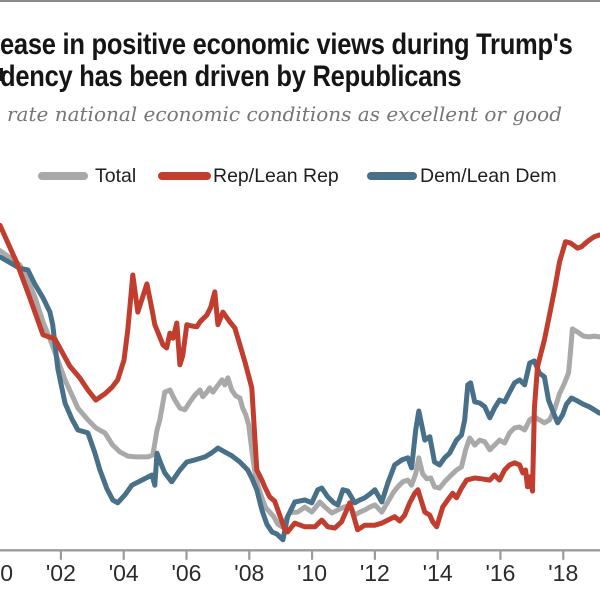 This screenshot has width=600, height=600. What do you see at coordinates (300, 1) in the screenshot?
I see `top-border` at bounding box center [300, 1].